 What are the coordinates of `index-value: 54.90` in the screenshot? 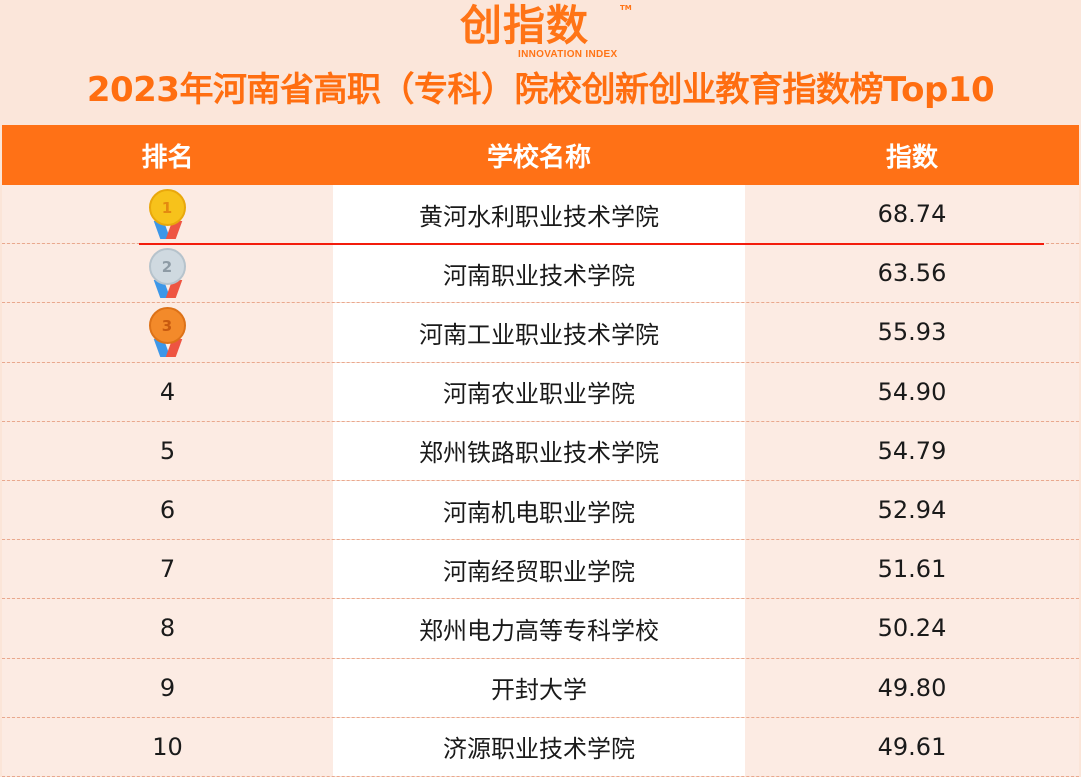 It's located at (912, 391).